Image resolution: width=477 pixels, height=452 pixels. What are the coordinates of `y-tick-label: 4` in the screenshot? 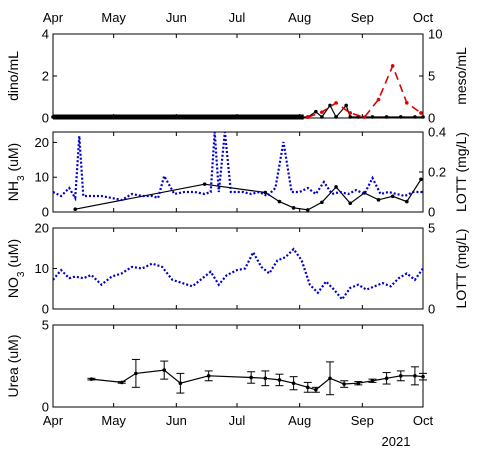 It's located at (45, 34).